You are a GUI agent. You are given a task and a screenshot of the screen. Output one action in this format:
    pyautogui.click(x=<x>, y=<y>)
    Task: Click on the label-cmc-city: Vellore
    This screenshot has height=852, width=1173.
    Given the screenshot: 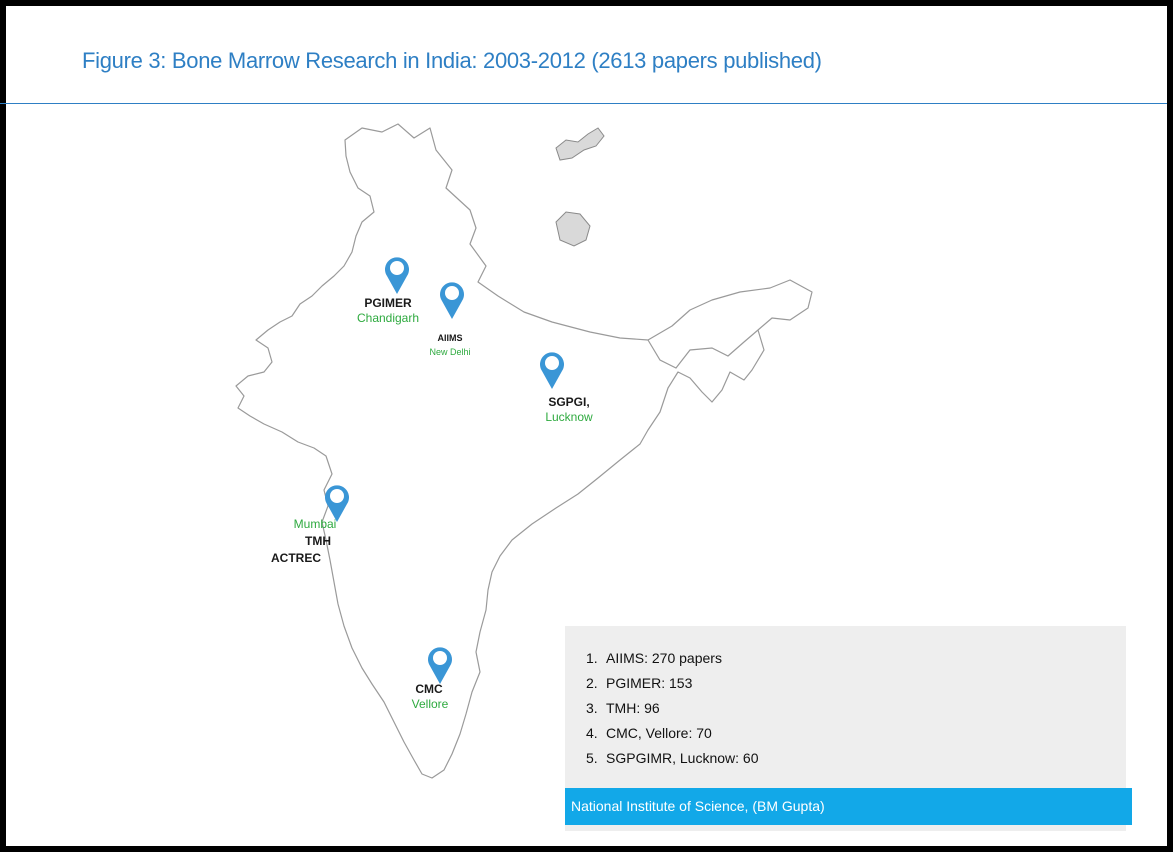 What is the action you would take?
    pyautogui.click(x=430, y=704)
    